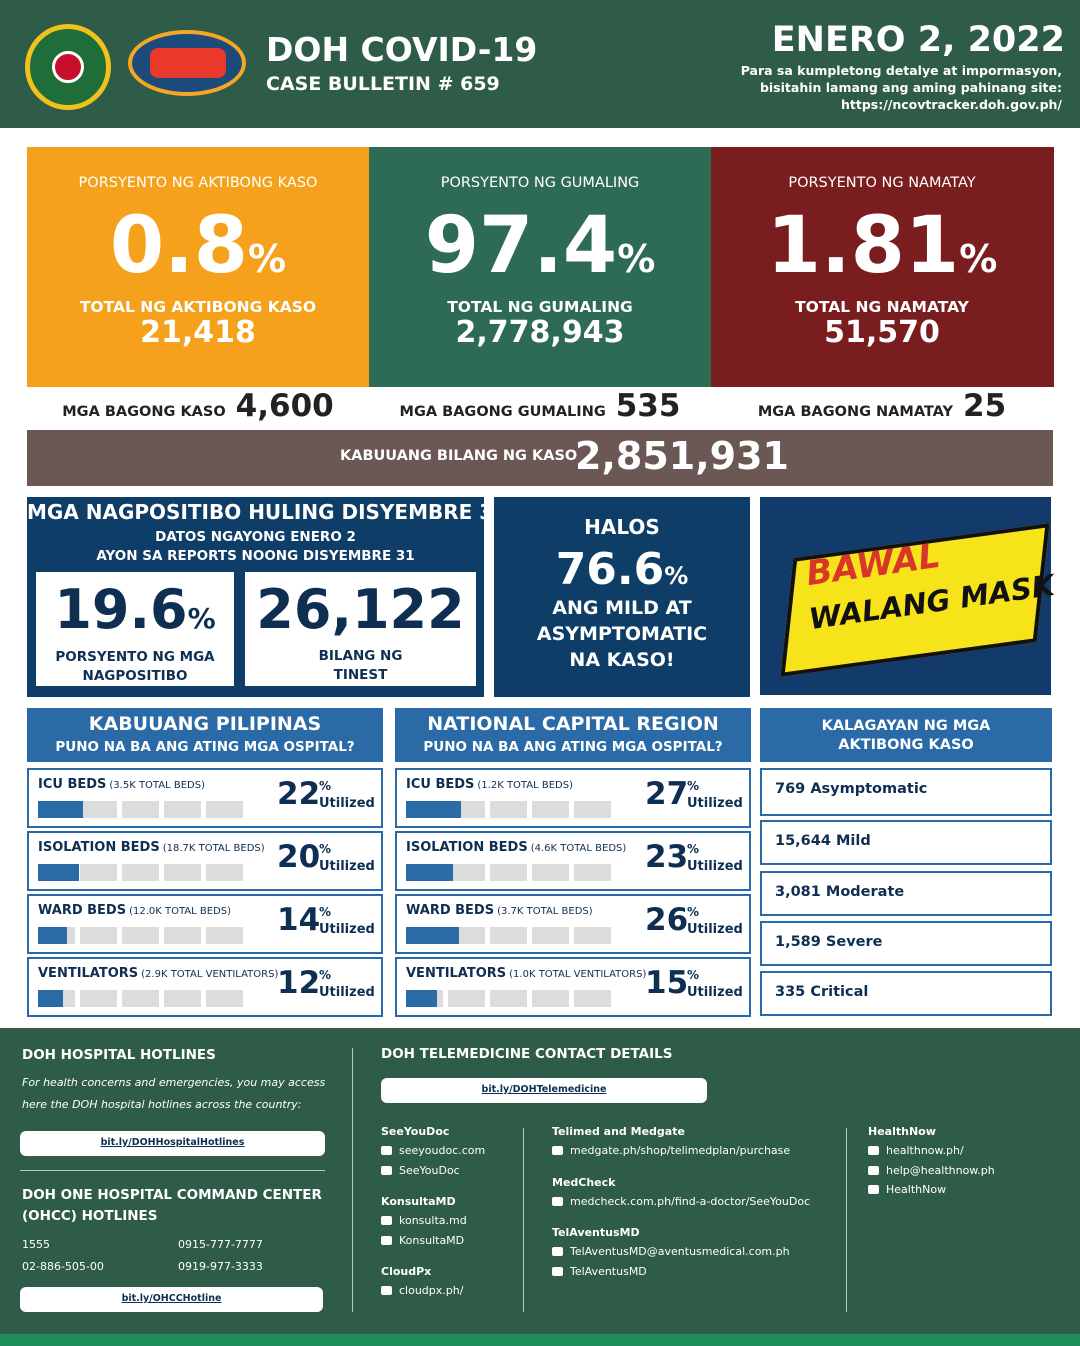 The width and height of the screenshot is (1080, 1346). I want to click on row-detail: (1.2K TOTAL BEDS), so click(525, 785).